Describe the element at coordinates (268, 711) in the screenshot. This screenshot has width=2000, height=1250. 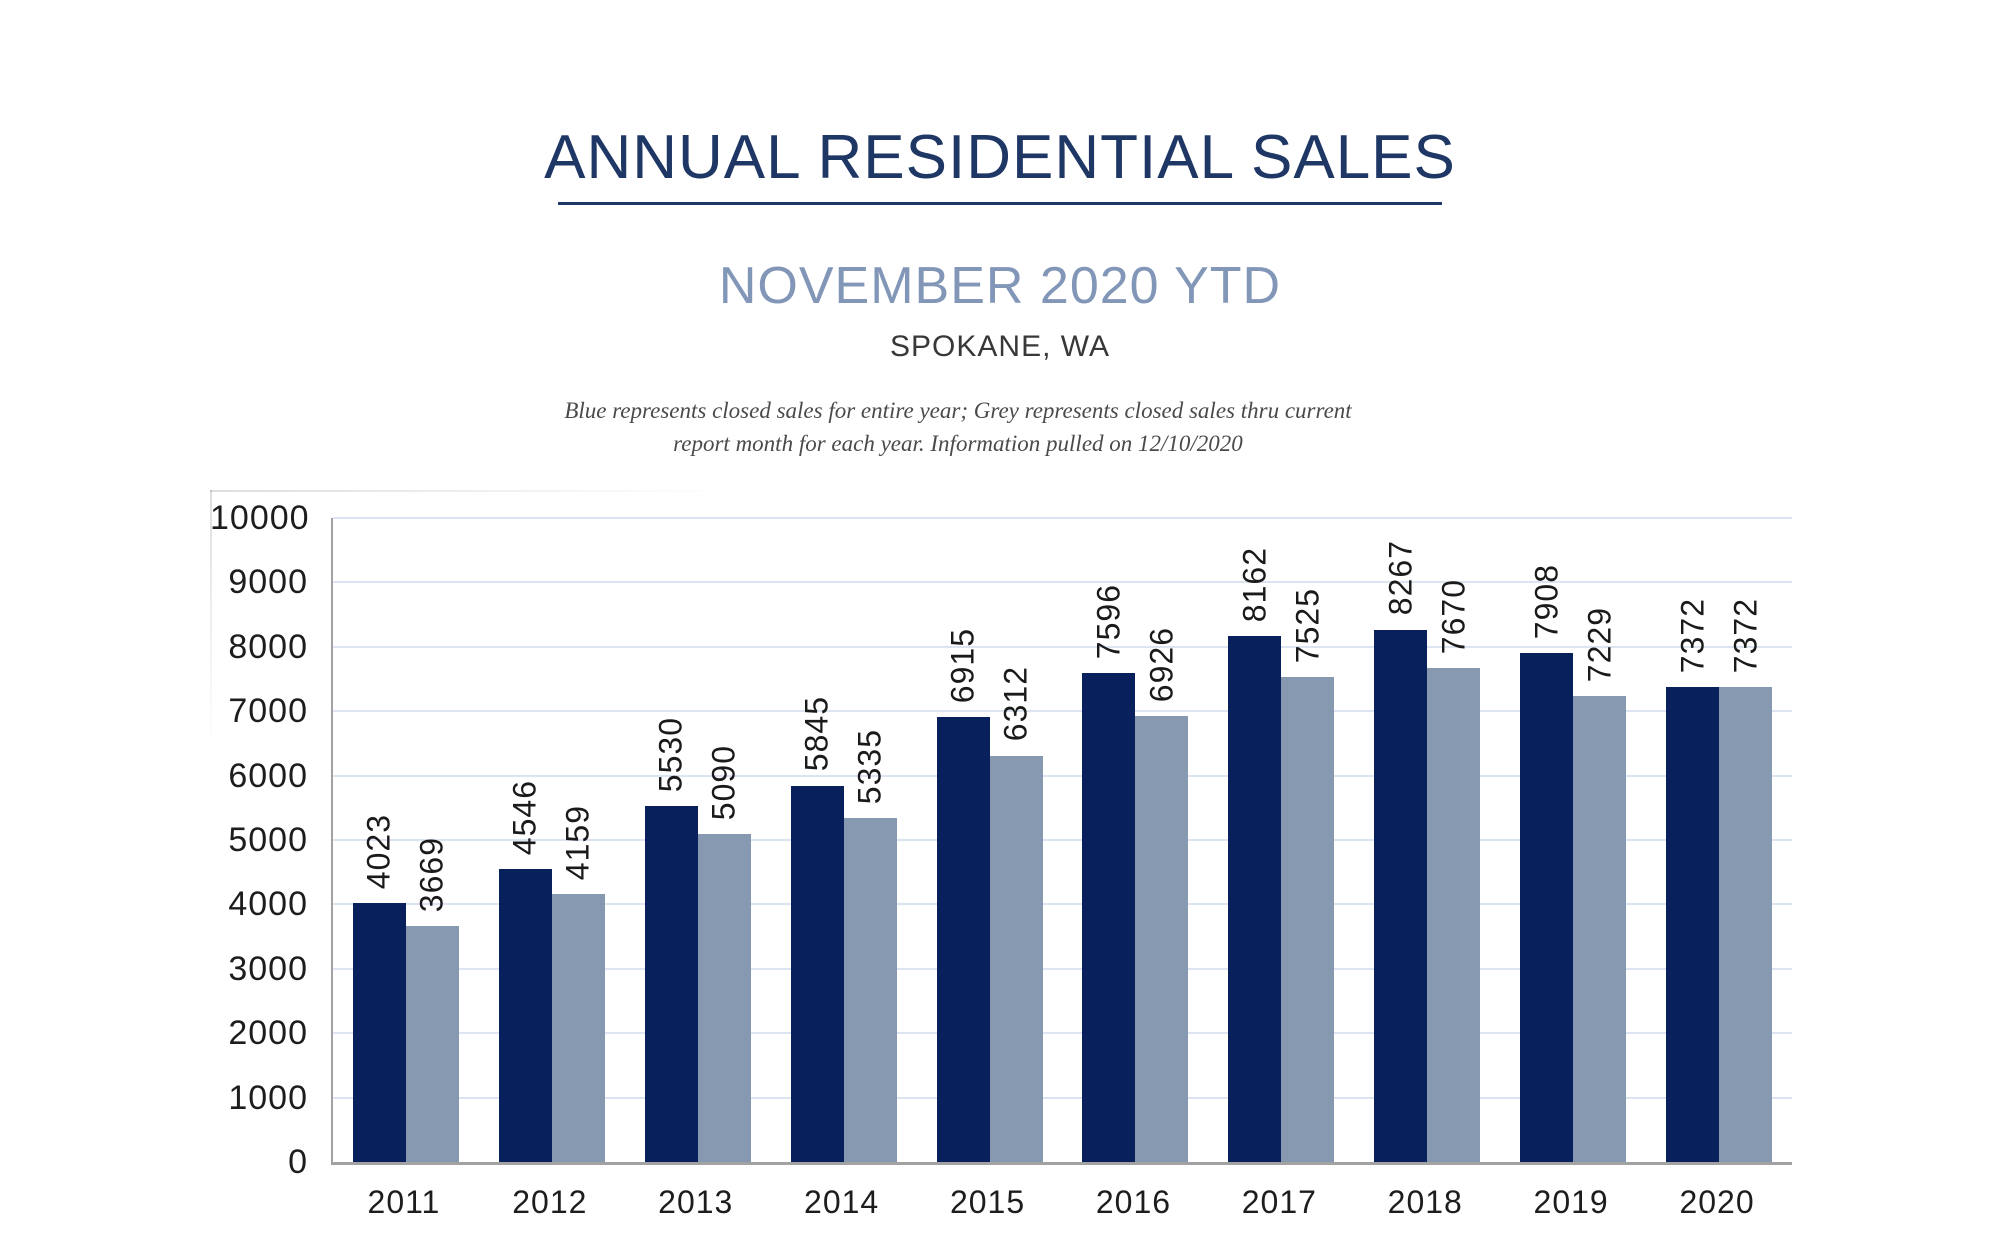
I see `y-tick-label: 7000` at that location.